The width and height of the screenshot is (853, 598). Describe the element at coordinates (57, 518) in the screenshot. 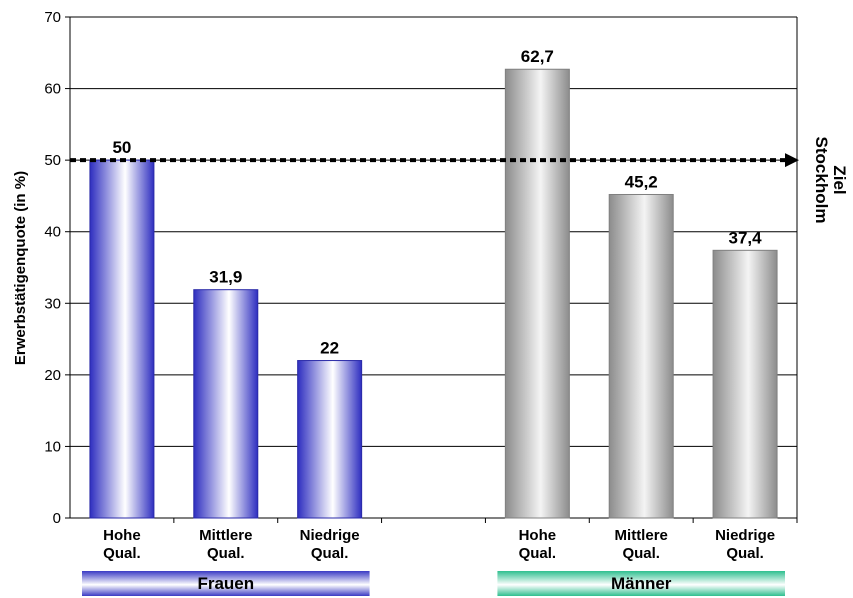

I see `y-tick-label: 0` at that location.